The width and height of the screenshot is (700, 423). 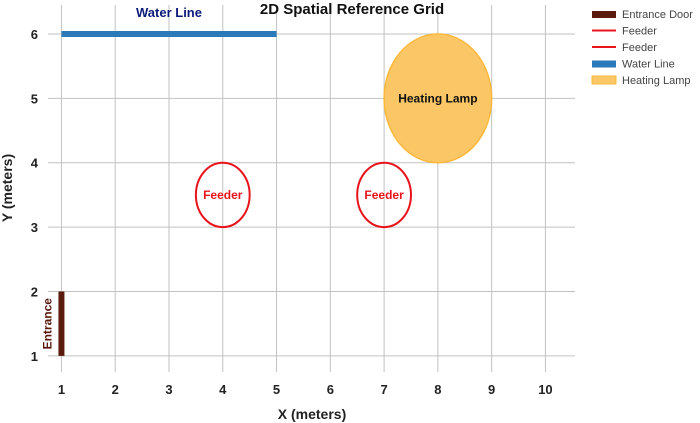 I want to click on x-axis-title: X (meters), so click(x=312, y=414).